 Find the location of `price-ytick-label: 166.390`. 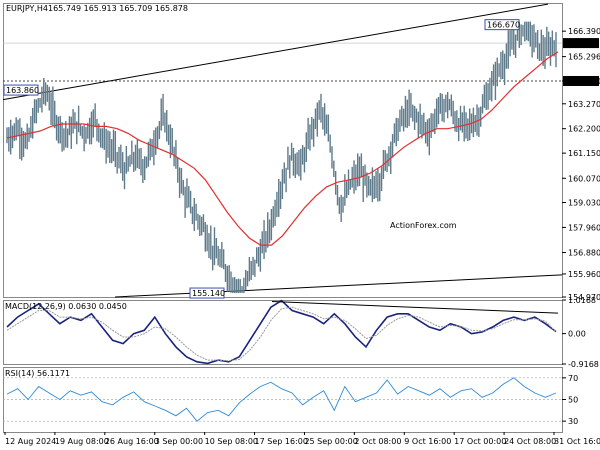

price-ytick-label: 166.390 is located at coordinates (584, 31).